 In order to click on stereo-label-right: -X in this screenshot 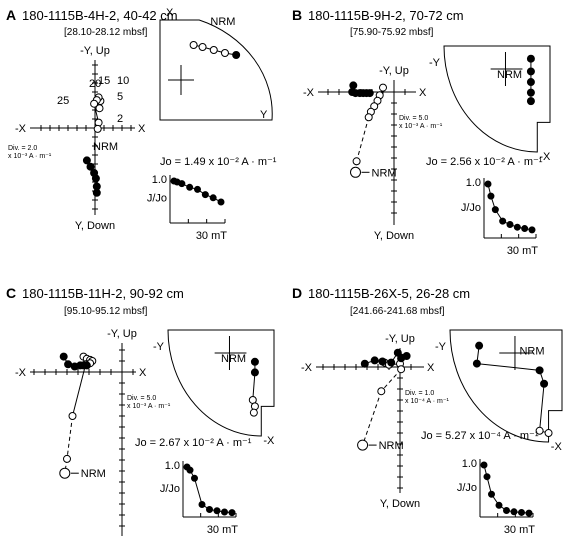, I will do `click(269, 441)`.